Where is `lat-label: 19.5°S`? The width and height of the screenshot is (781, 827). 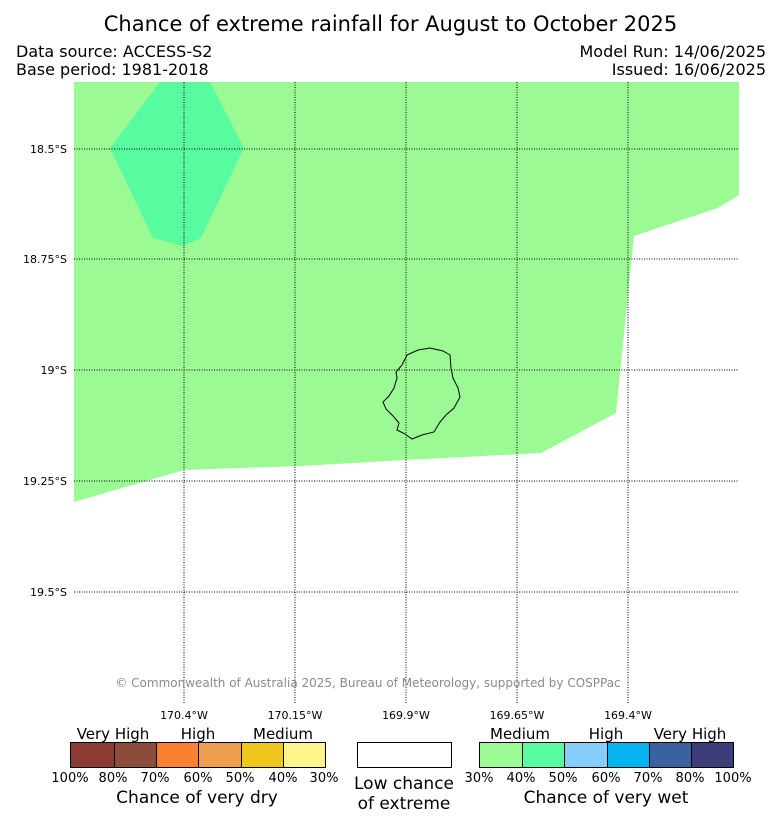 lat-label: 19.5°S is located at coordinates (48, 592).